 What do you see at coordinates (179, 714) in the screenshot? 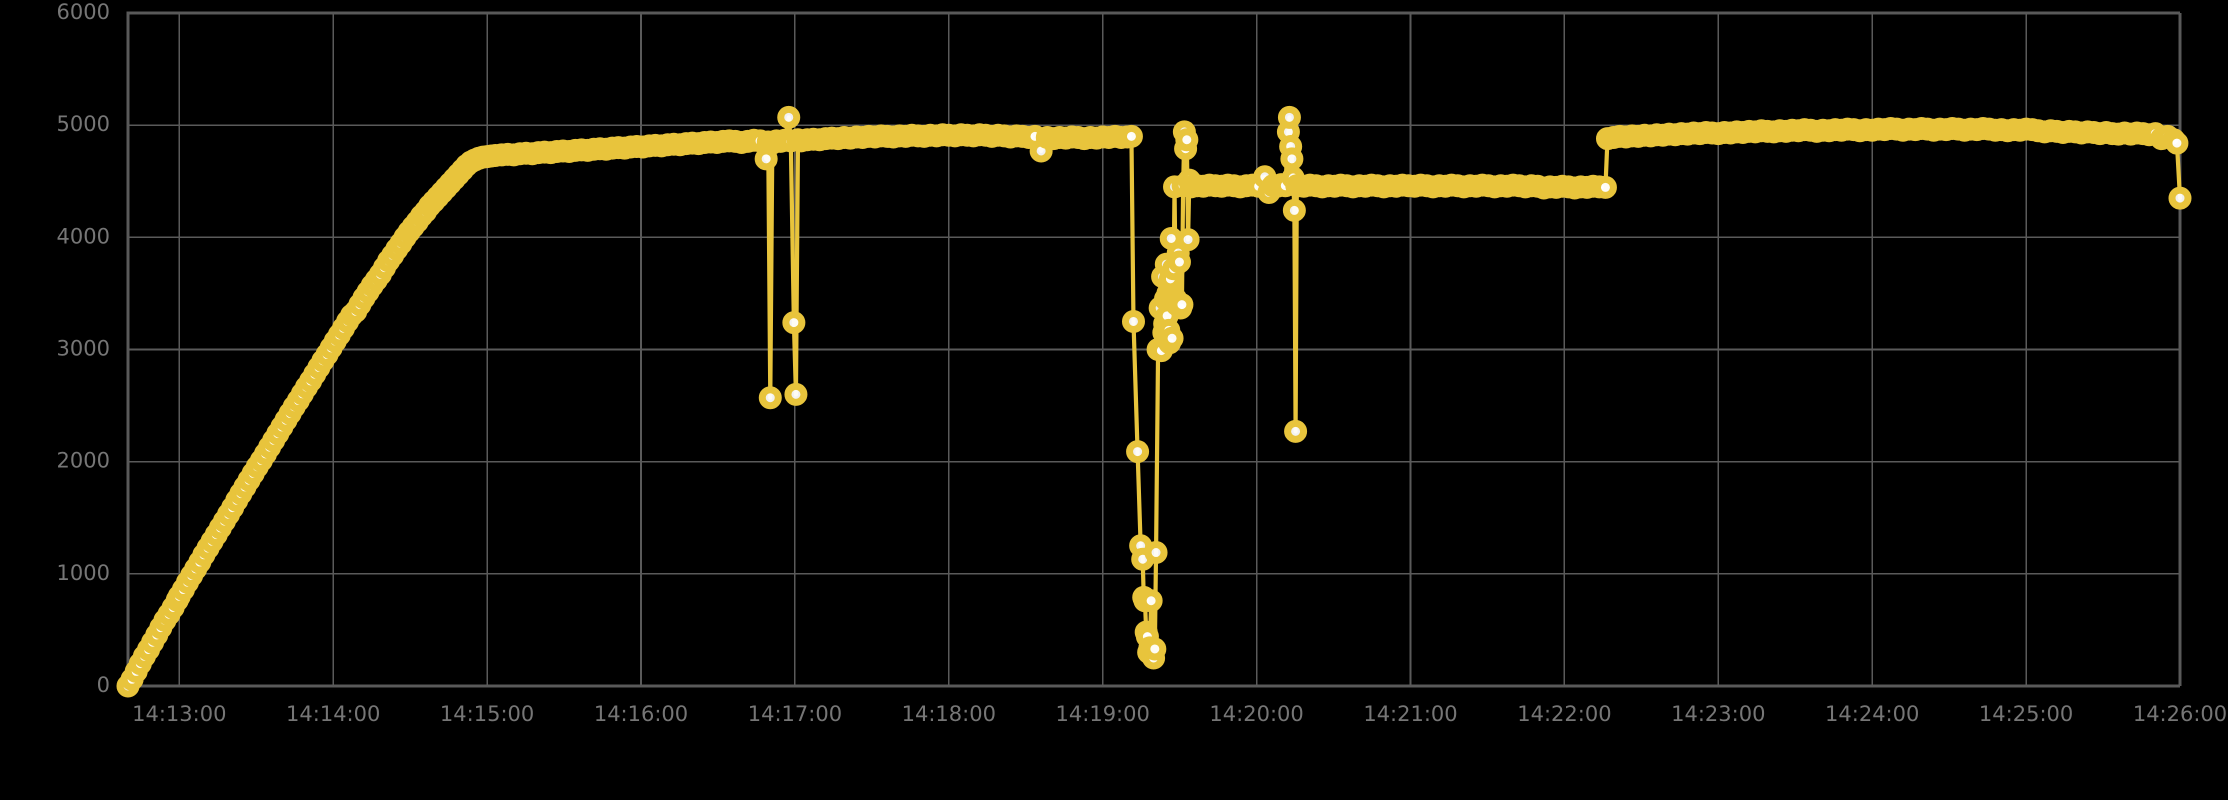
I see `x-axis-tick-label: 14:13:00` at bounding box center [179, 714].